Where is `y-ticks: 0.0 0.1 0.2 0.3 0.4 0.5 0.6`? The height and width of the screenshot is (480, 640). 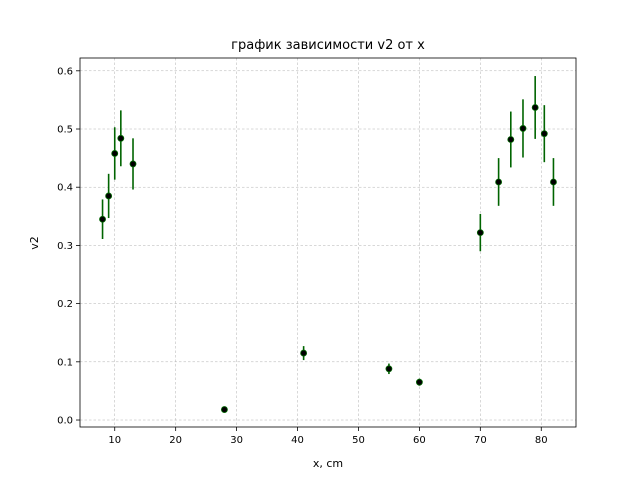 y-ticks: 0.0 0.1 0.2 0.3 0.4 0.5 0.6 is located at coordinates (68, 246).